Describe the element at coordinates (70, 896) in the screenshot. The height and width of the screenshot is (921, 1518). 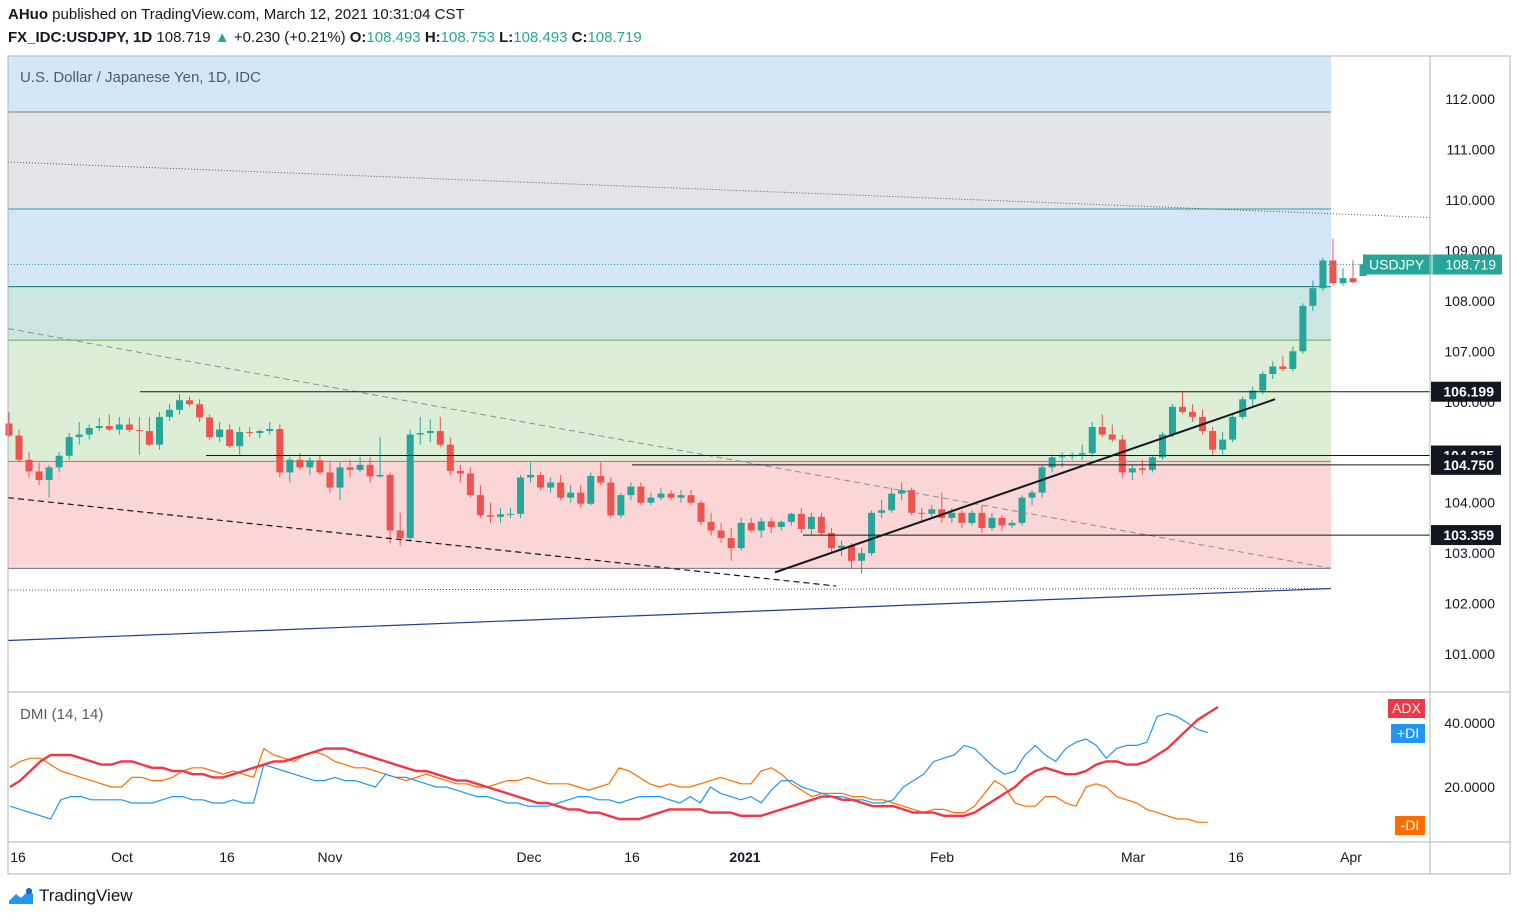
I see `tradingview-brand: TradingView` at that location.